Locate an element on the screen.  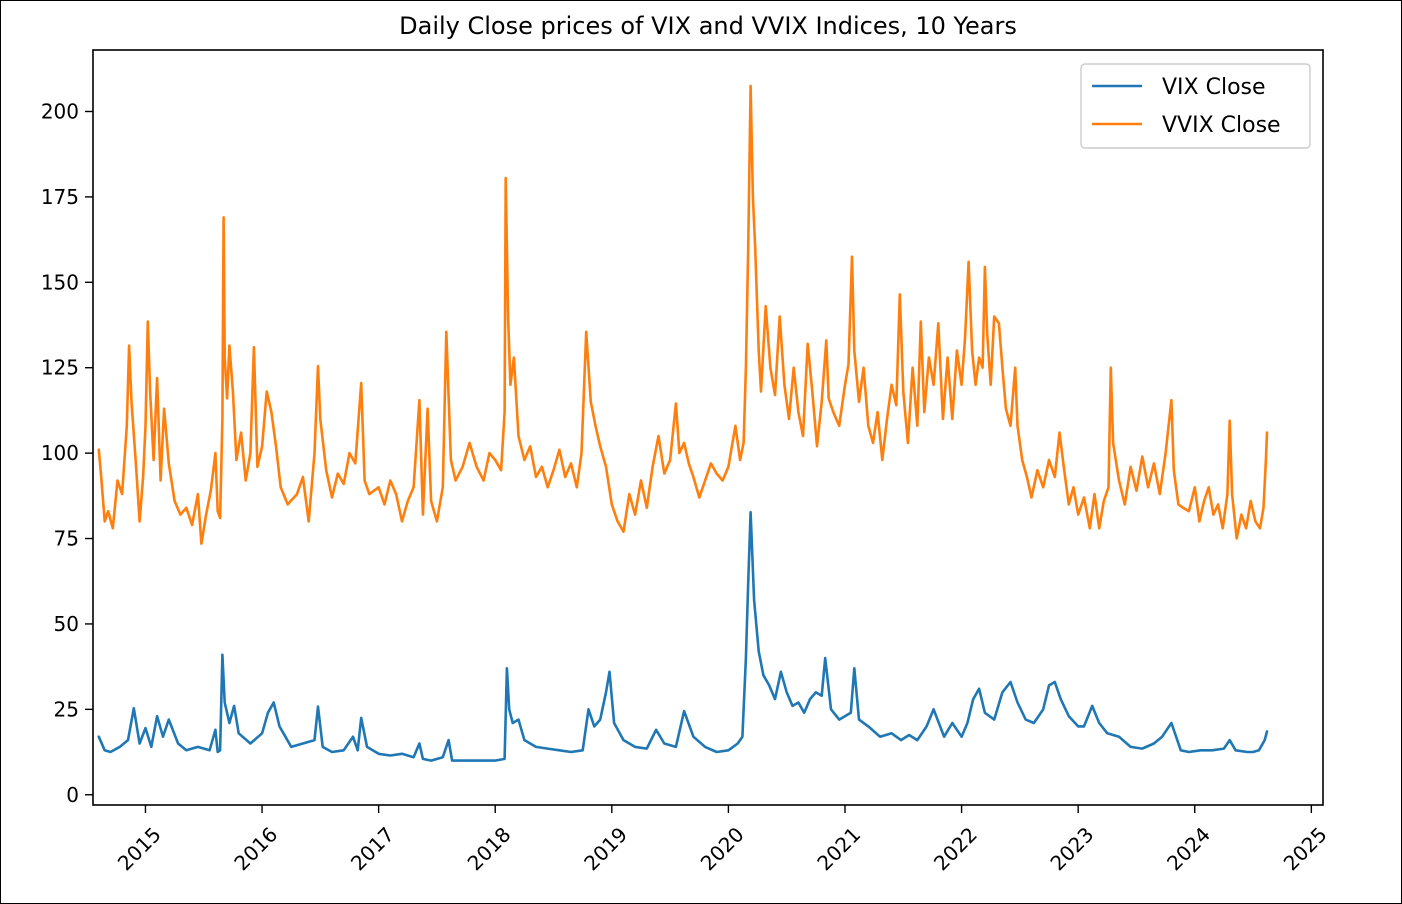
x-tick-label: 2024 is located at coordinates (1188, 848).